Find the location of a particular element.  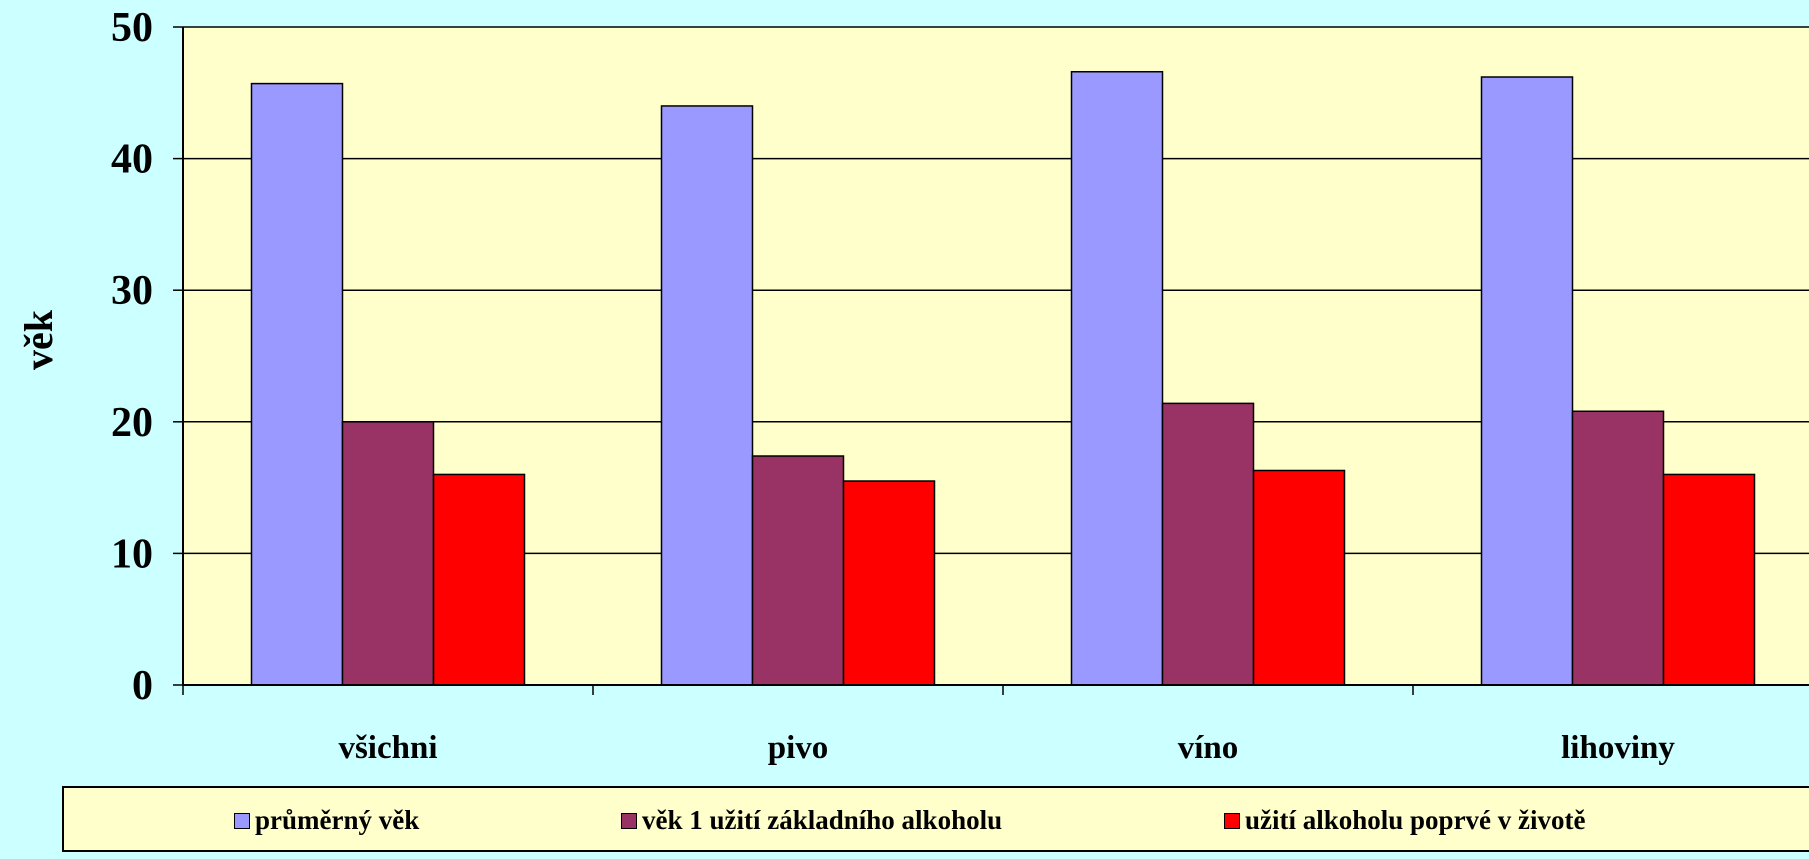

legend-item-first-alcohol-in-life: užití alkoholu poprvé v životě is located at coordinates (1405, 820).